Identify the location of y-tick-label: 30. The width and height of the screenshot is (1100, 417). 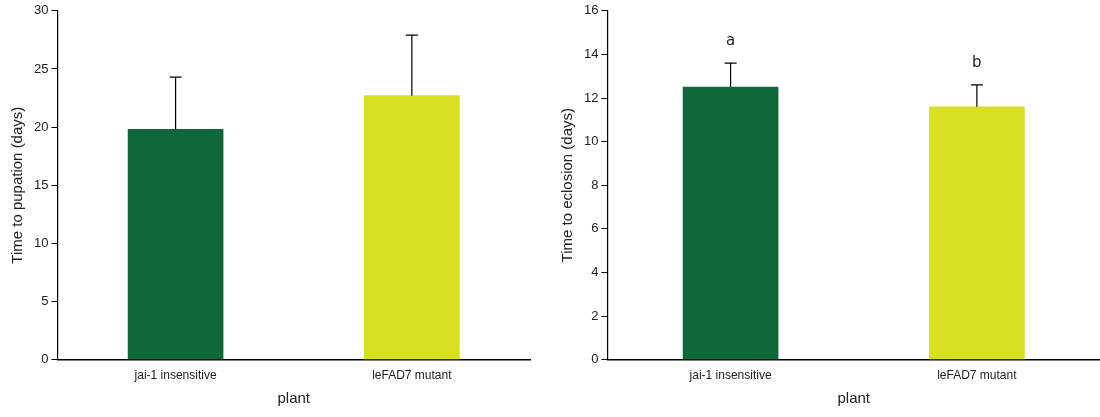
(41, 10).